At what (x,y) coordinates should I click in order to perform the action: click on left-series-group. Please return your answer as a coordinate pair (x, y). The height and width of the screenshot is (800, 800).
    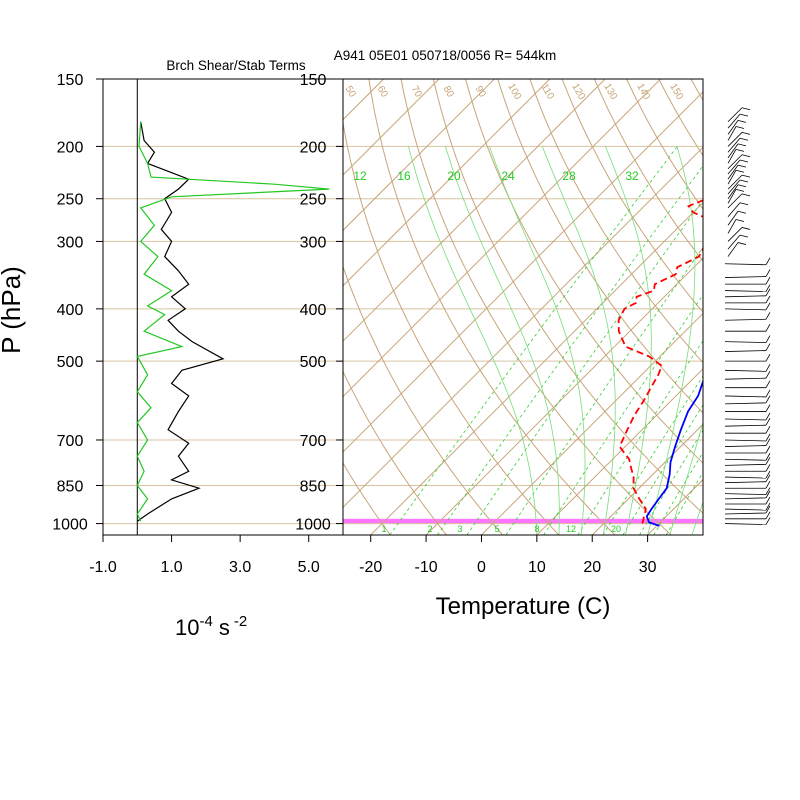
    Looking at the image, I should click on (233, 321).